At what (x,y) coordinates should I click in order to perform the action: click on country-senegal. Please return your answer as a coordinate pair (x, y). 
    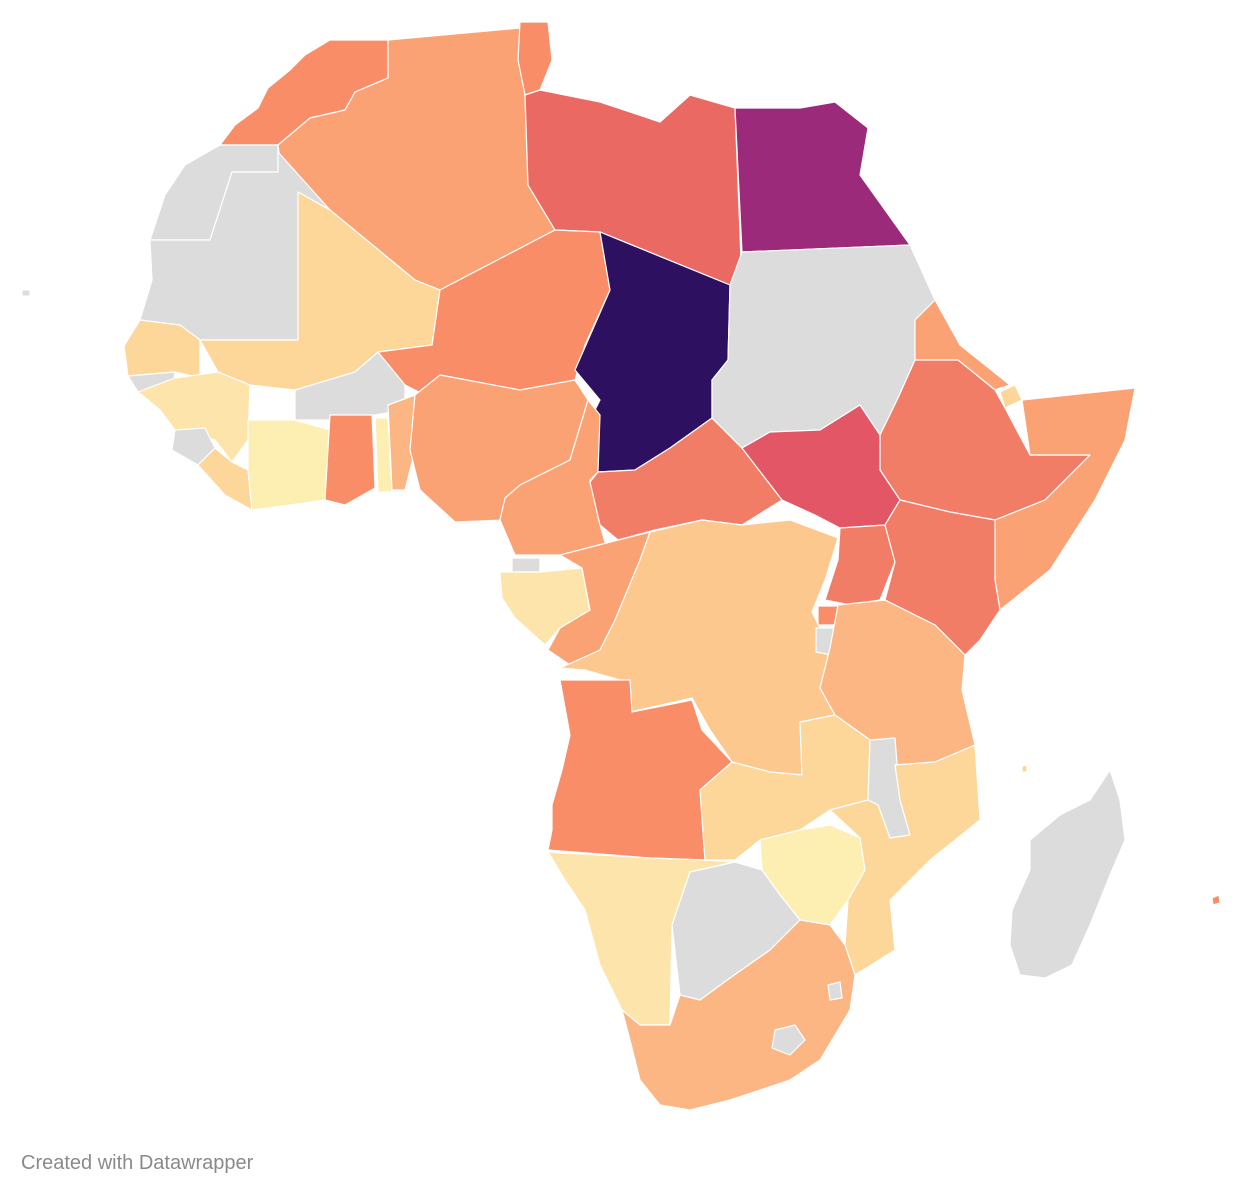
    Looking at the image, I should click on (162, 349).